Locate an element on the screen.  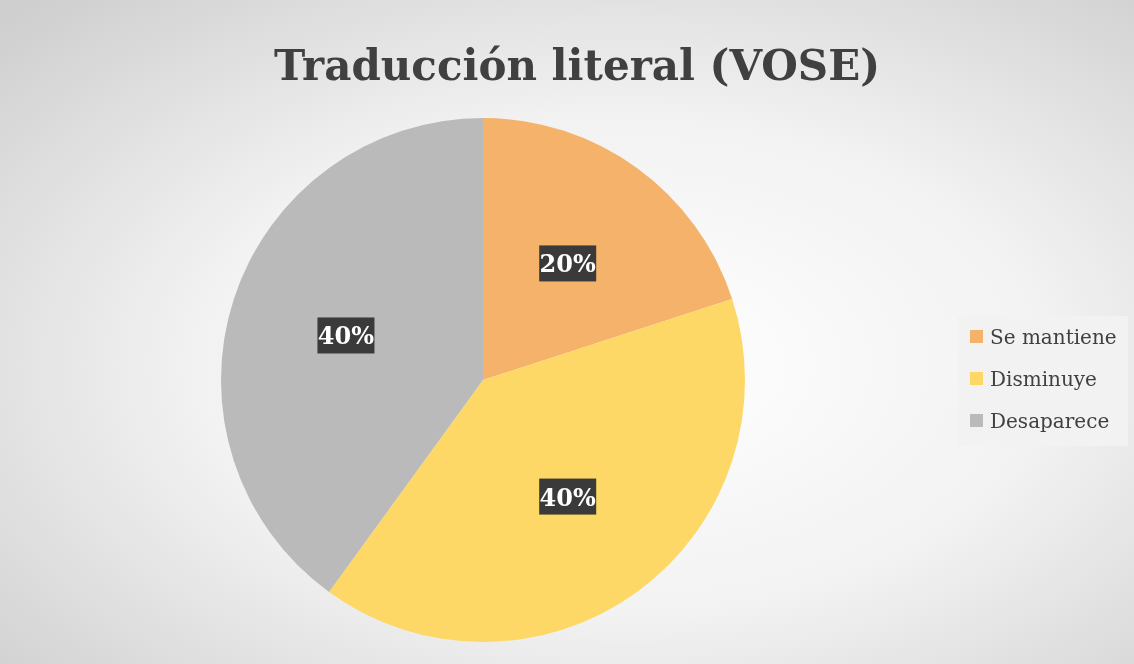
legend-label: Desaparece is located at coordinates (1050, 421).